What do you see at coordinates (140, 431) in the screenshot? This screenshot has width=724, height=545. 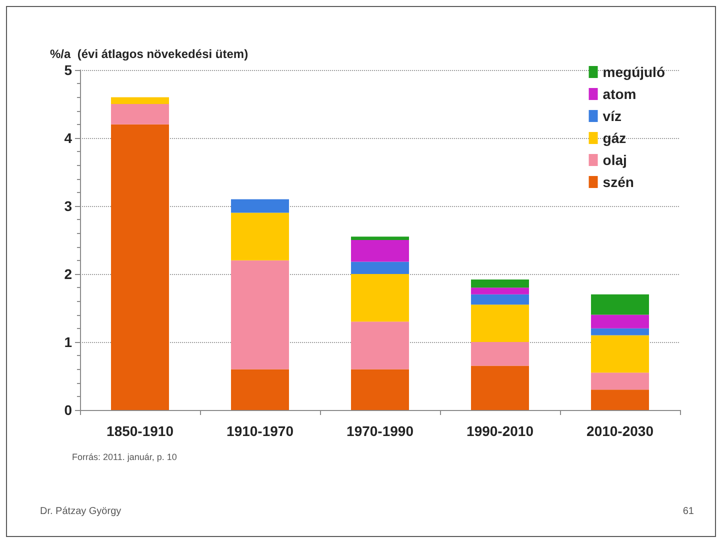 I see `x-tick-label: 1850-1910` at bounding box center [140, 431].